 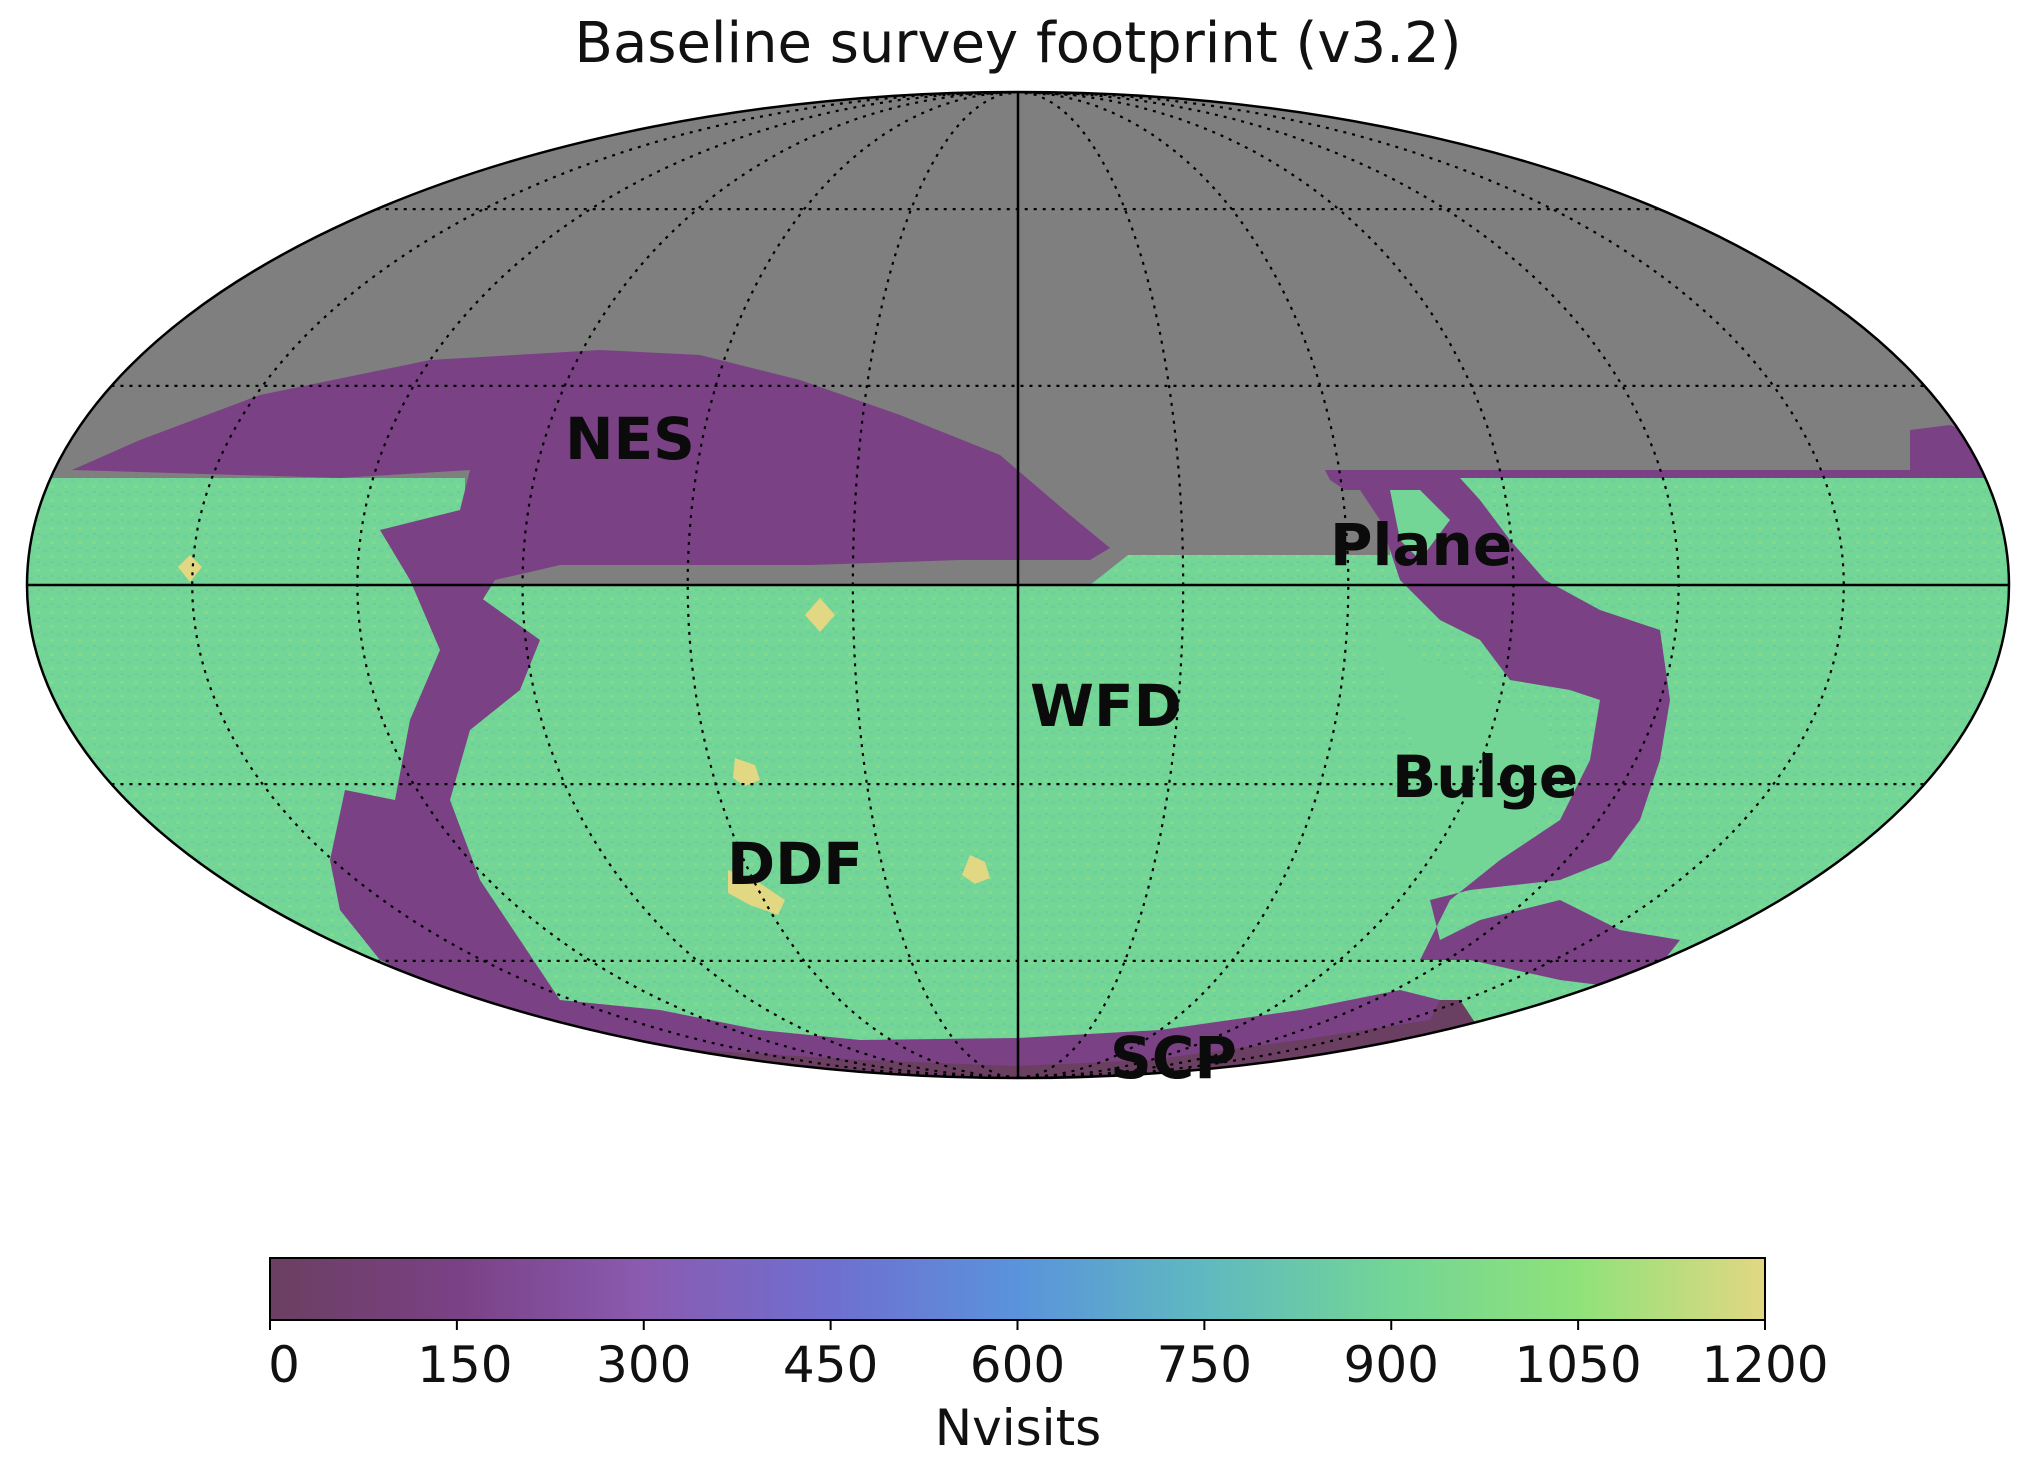 I want to click on colorbar-body, so click(x=1017, y=1289).